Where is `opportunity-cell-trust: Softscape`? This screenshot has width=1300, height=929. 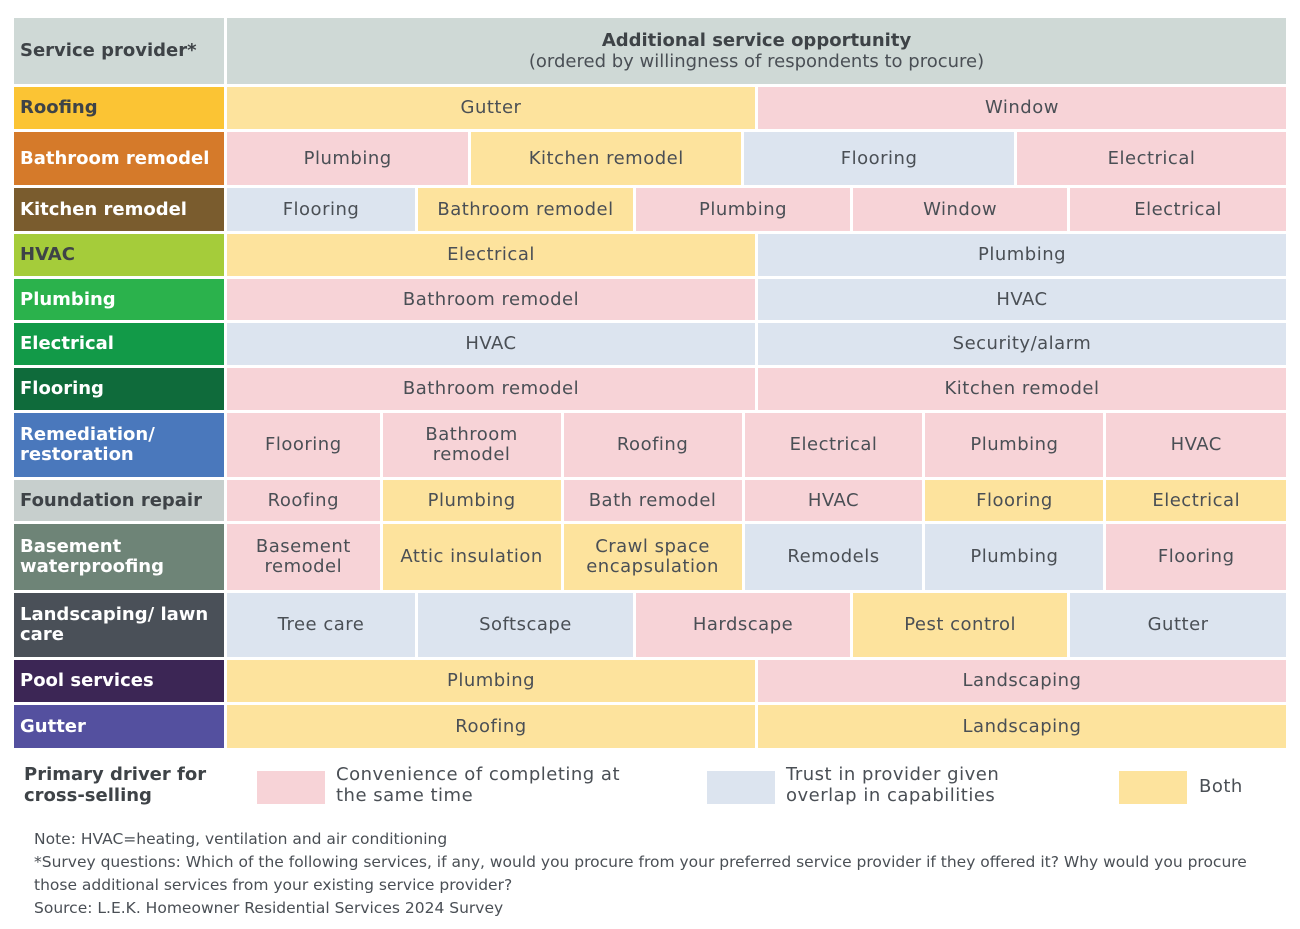
opportunity-cell-trust: Softscape is located at coordinates (525, 625).